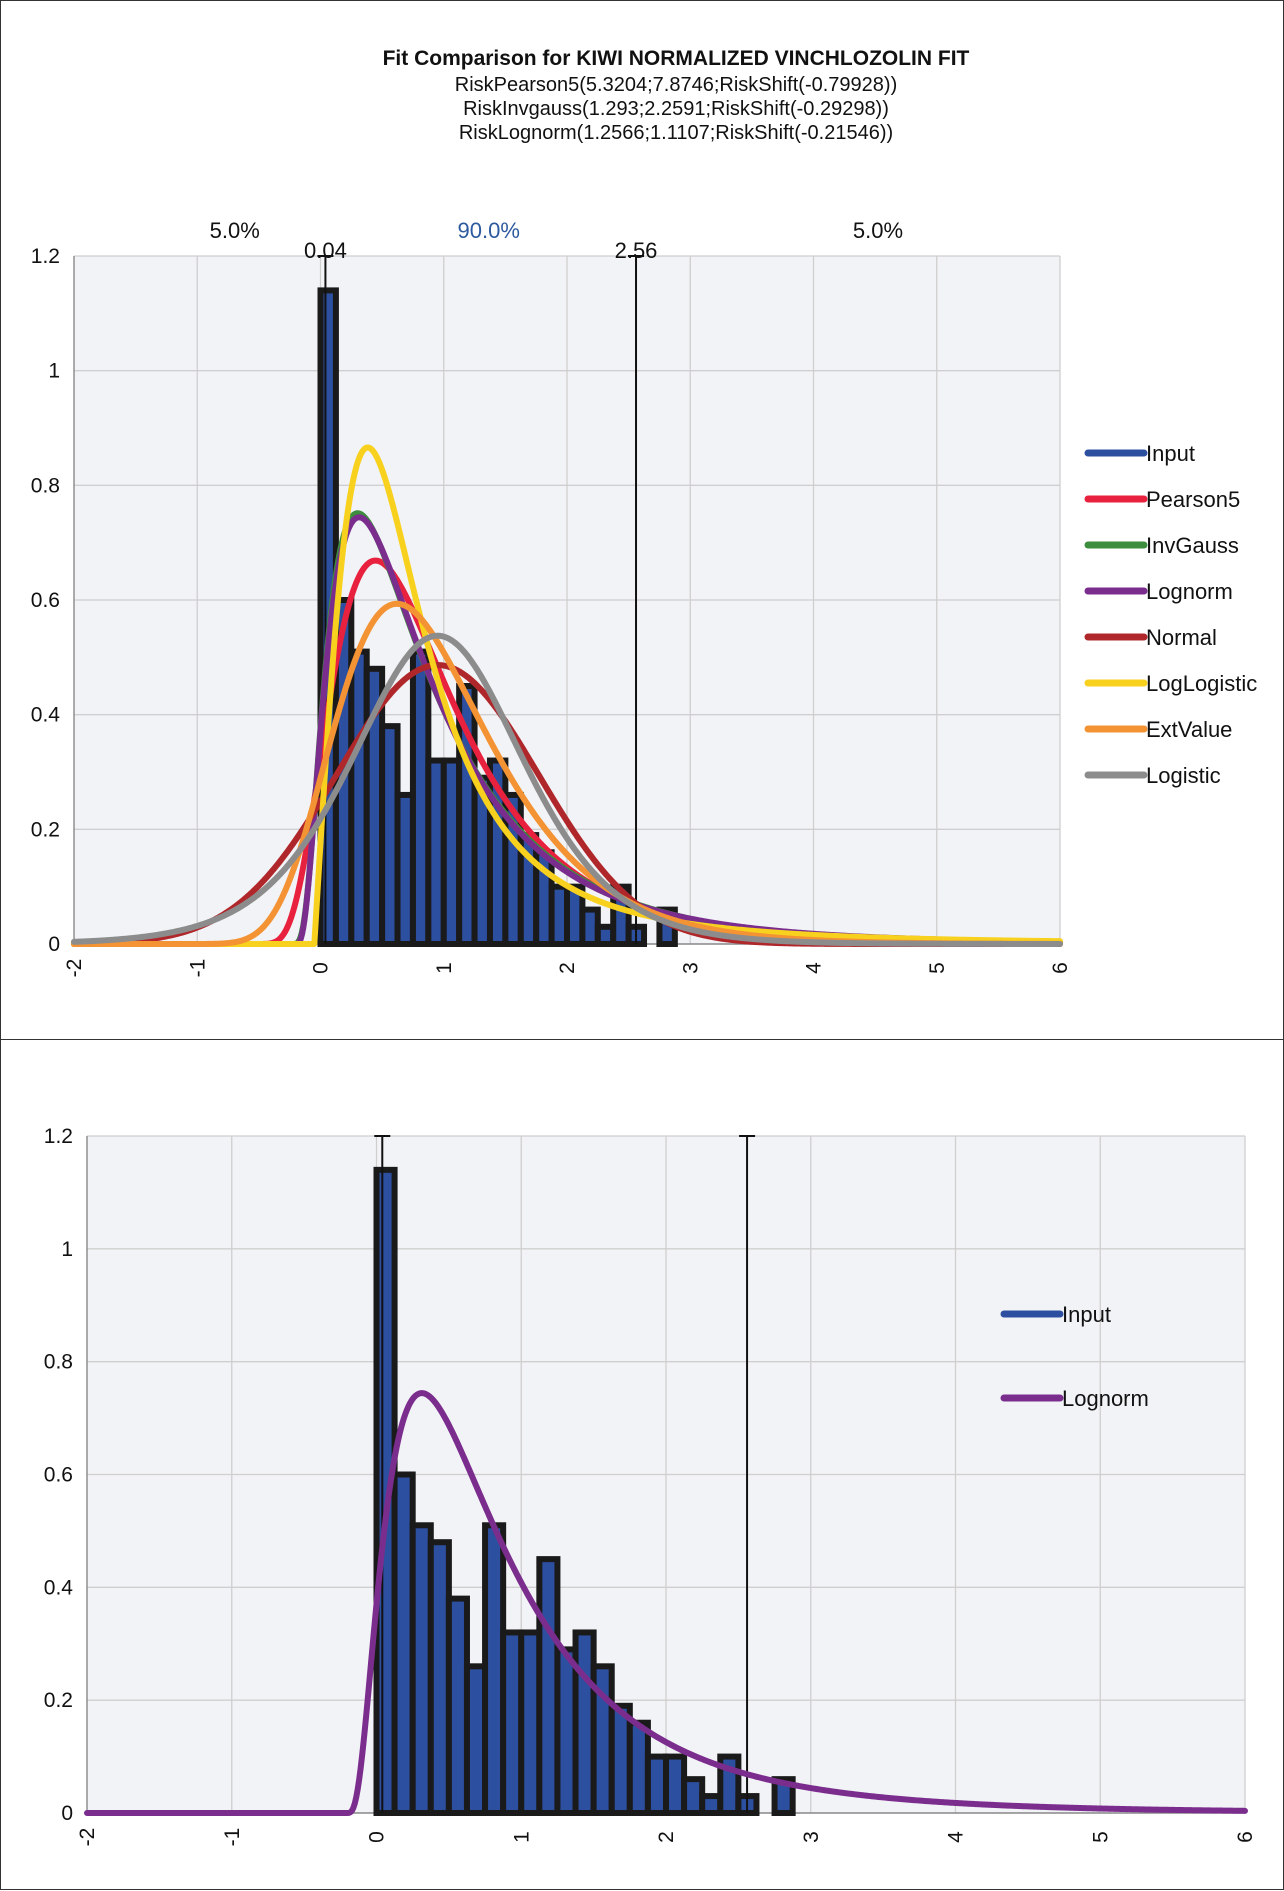 The height and width of the screenshot is (1891, 1284). What do you see at coordinates (567, 789) in the screenshot?
I see `fit-curve-logistic` at bounding box center [567, 789].